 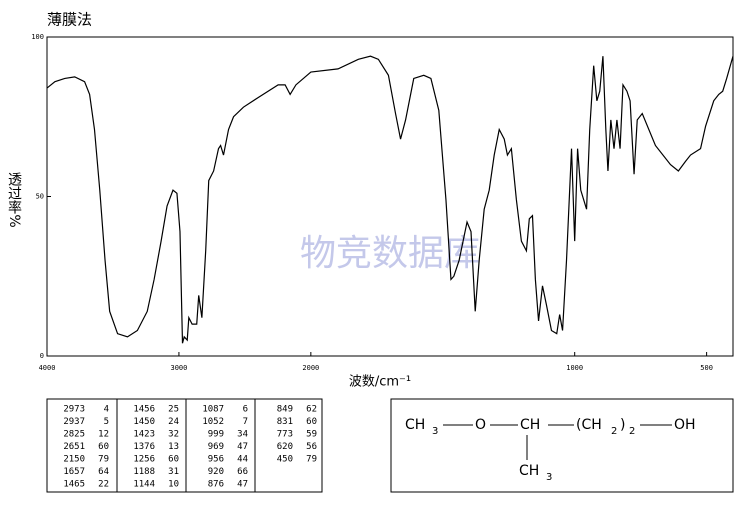 I want to click on peak-wavenumber: 849, so click(x=285, y=410).